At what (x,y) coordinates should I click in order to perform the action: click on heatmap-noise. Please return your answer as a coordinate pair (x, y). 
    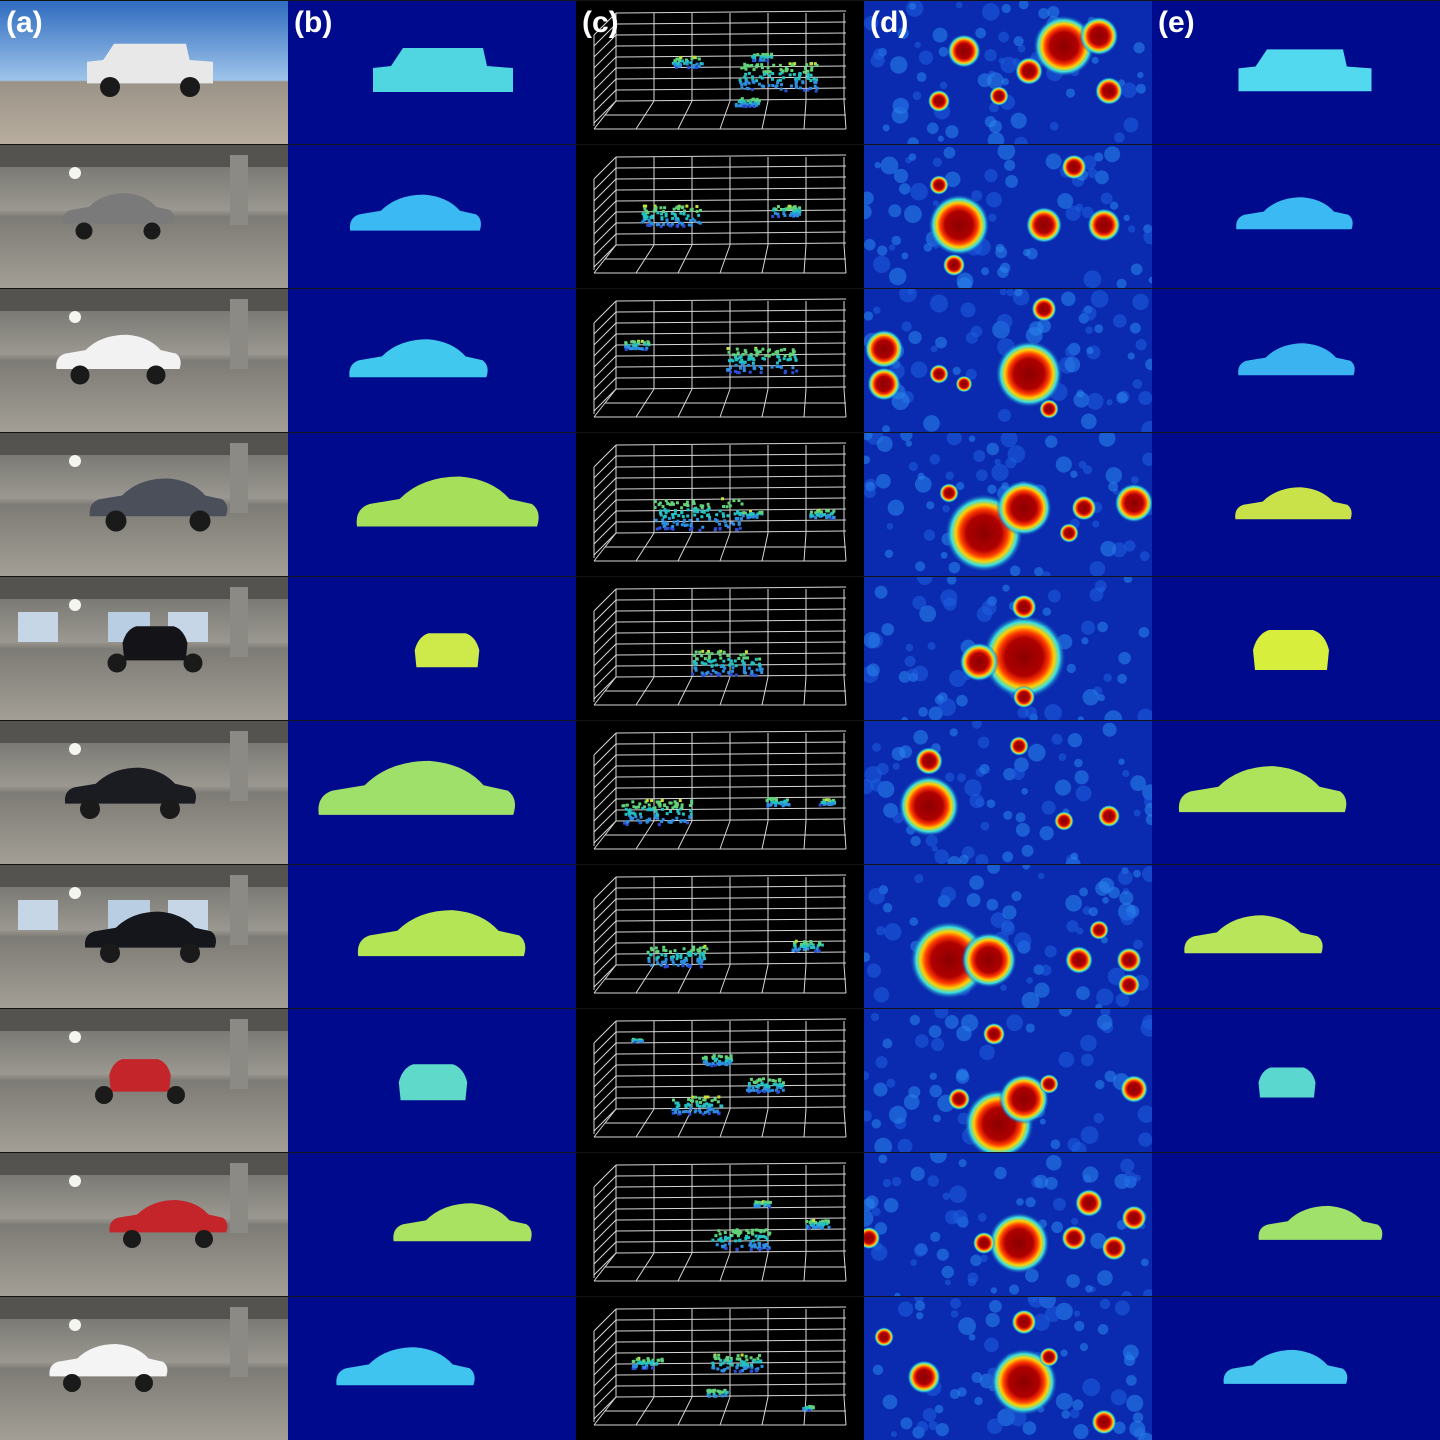
    Looking at the image, I should click on (1008, 936).